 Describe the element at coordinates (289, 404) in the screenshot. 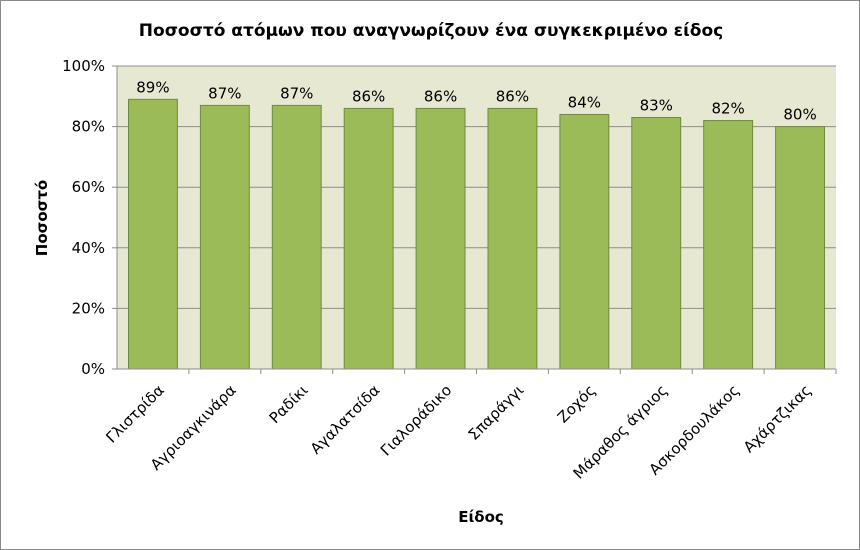

I see `category-label: Ραδίκι` at that location.